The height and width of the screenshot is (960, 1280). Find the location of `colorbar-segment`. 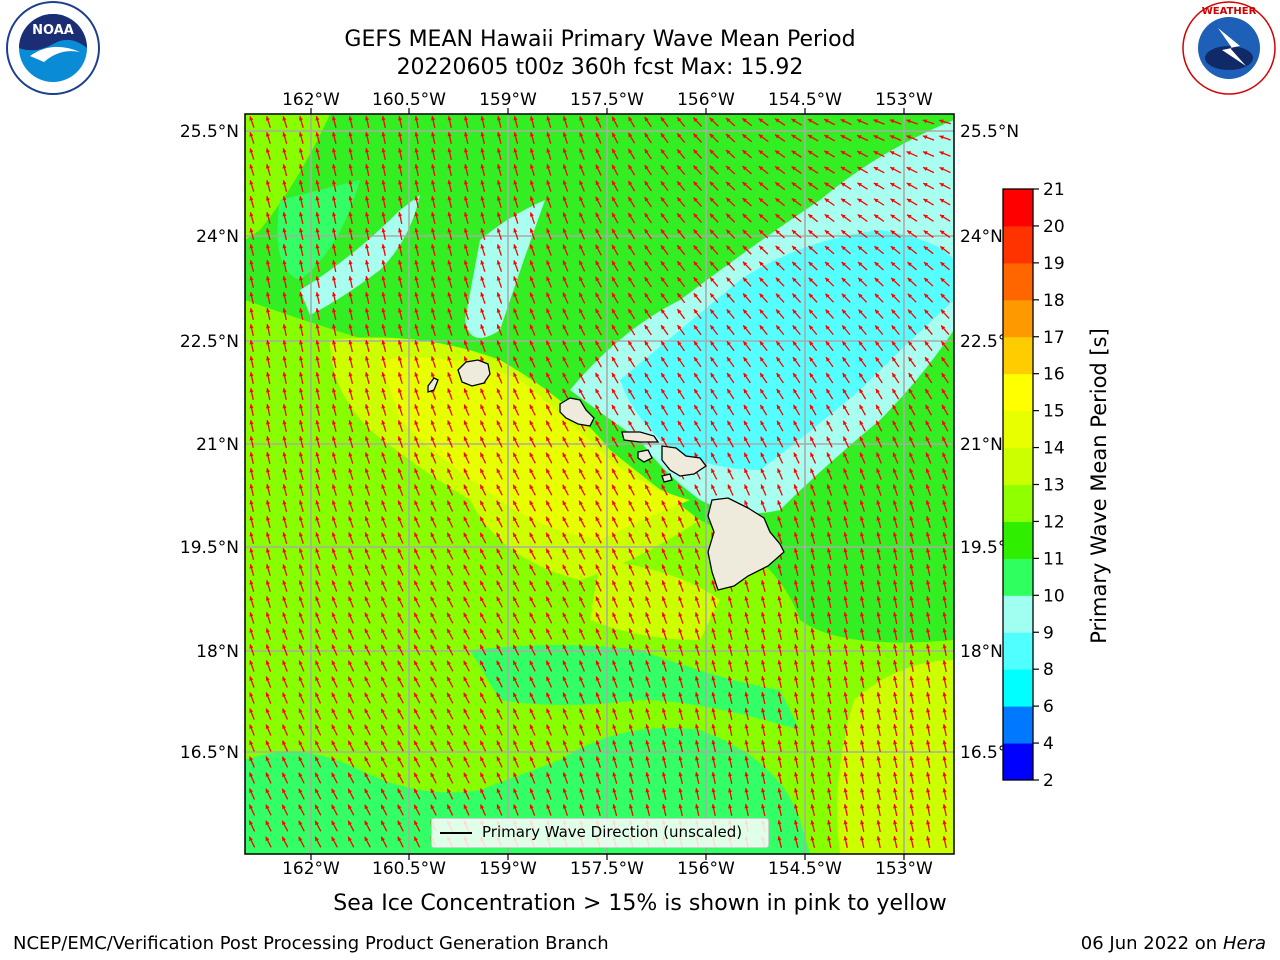

colorbar-segment is located at coordinates (1018, 392).